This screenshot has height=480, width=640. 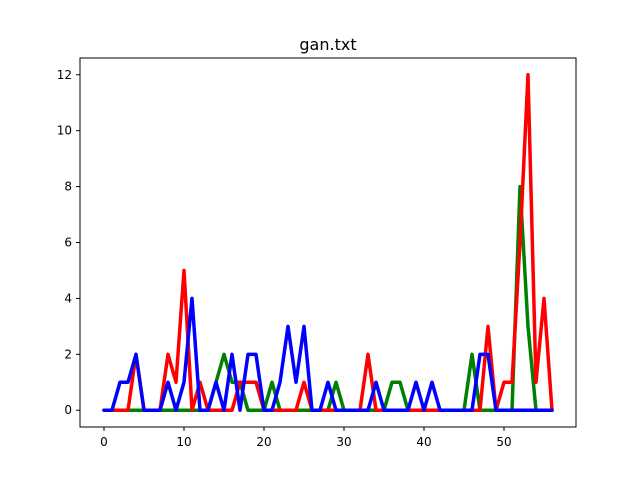 What do you see at coordinates (306, 438) in the screenshot?
I see `x-axis: 0 10 20 30 40 50` at bounding box center [306, 438].